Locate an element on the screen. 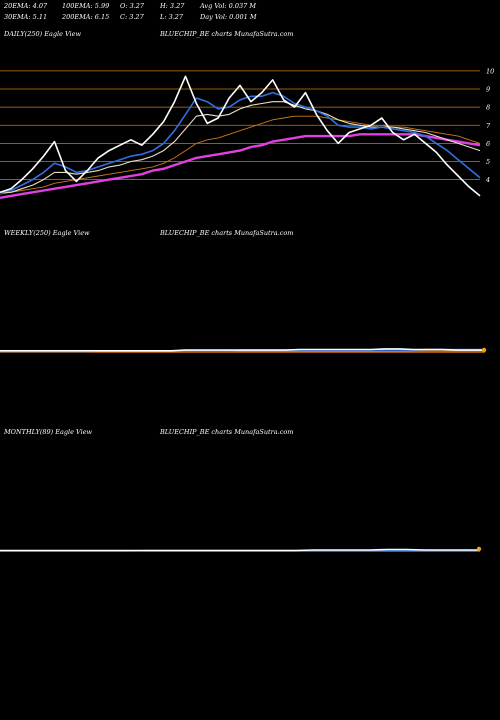 This screenshot has width=500, height=720. daily-ema20-line is located at coordinates (240, 142).